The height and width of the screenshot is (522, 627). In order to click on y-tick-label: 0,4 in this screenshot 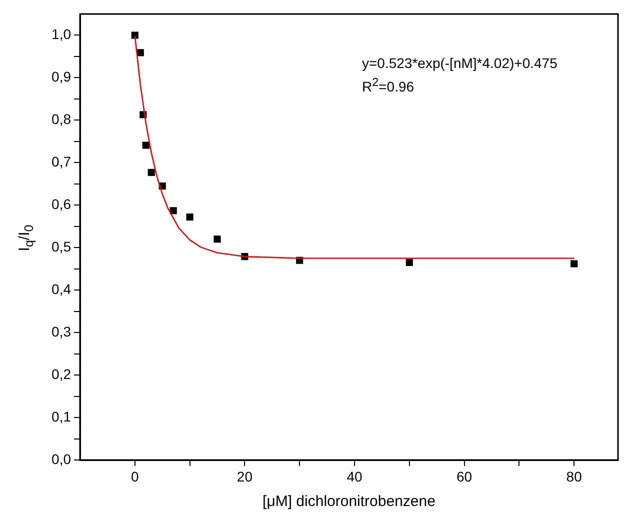, I will do `click(62, 288)`.